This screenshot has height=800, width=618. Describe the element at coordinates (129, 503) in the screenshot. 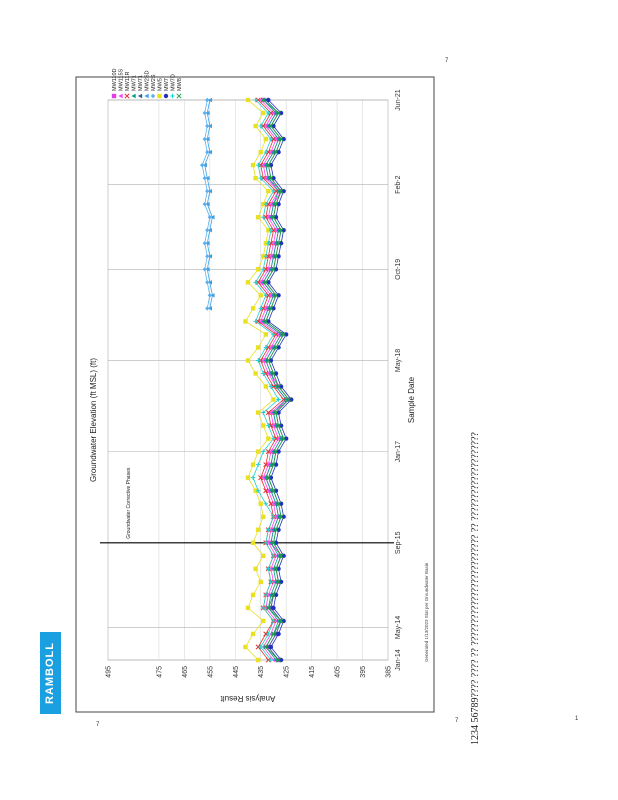

I see `annotation-label: Groundwater Corrective Phases` at that location.